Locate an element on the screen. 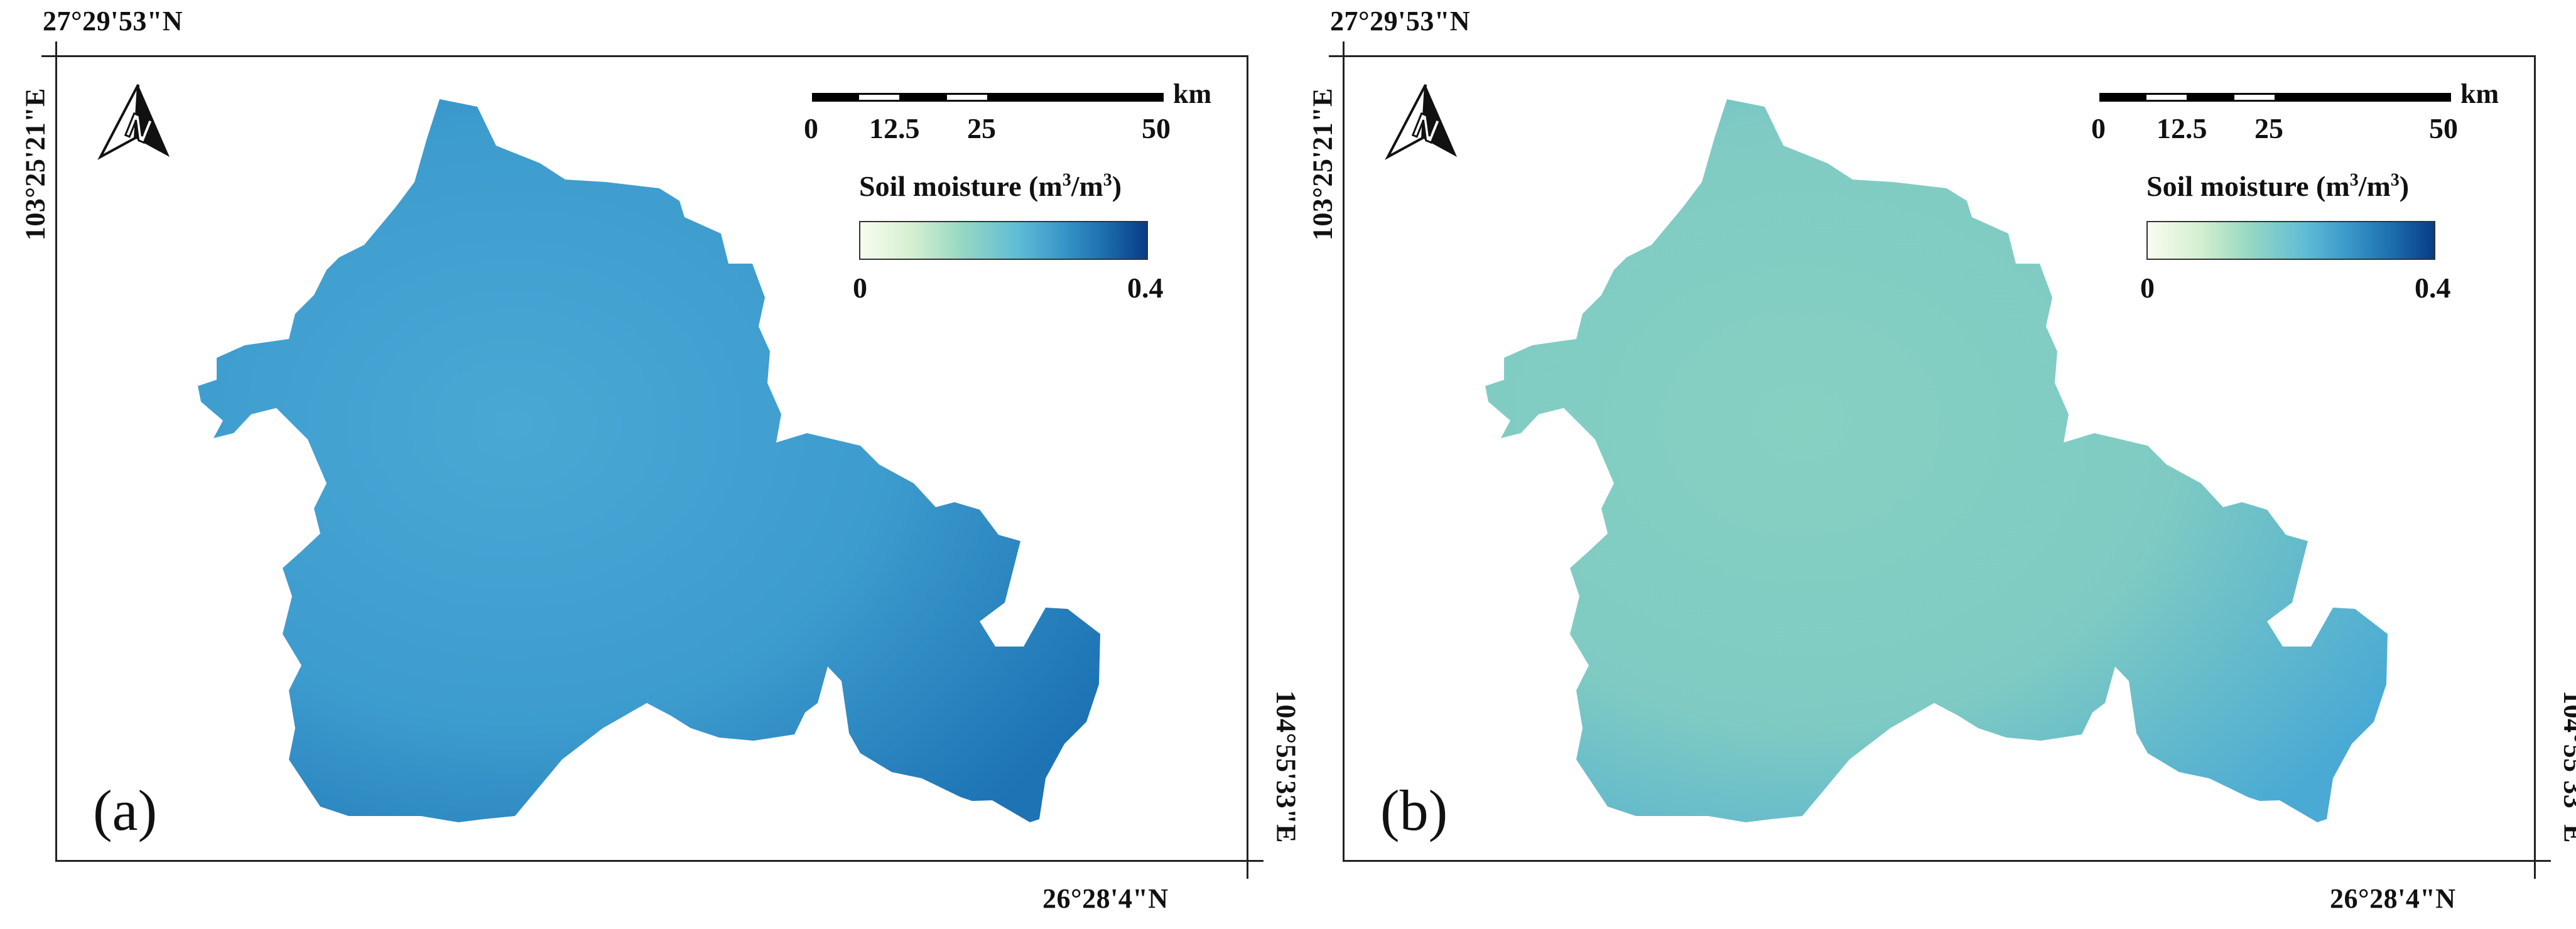 The image size is (2576, 929). right-longitude-label: 104°55'33"E is located at coordinates (2567, 767).